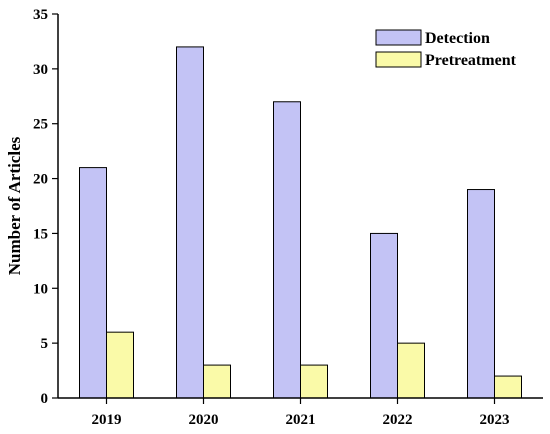  I want to click on x-tick-label: 2023, so click(495, 420).